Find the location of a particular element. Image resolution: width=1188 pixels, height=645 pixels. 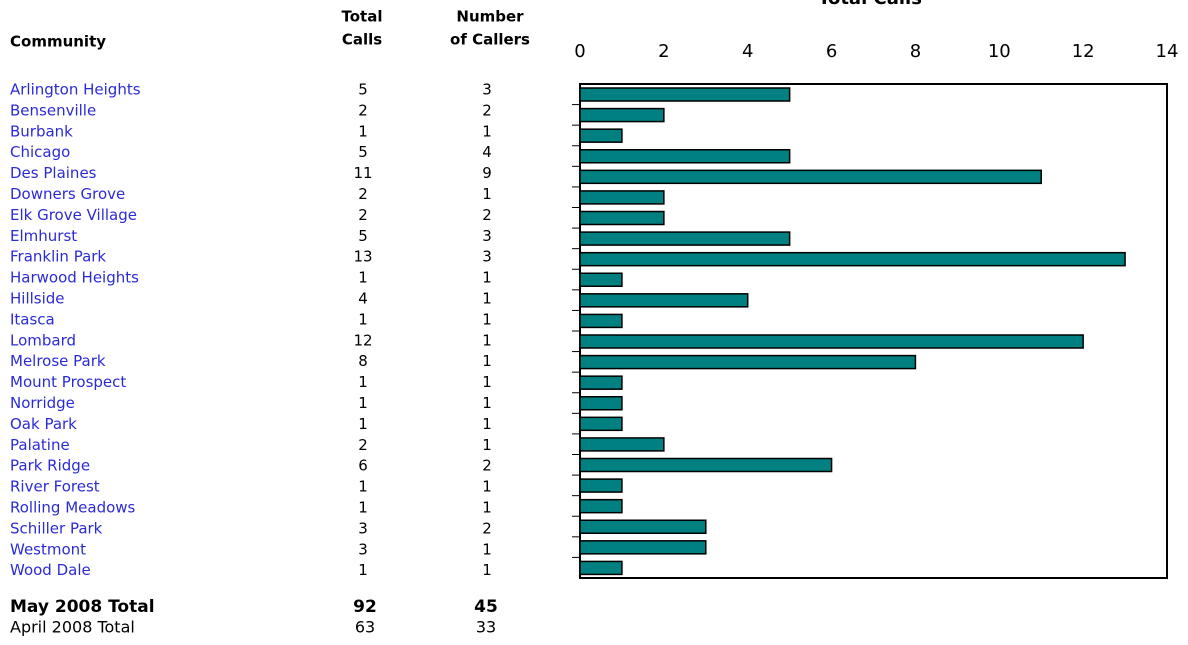

column-header: of Callers is located at coordinates (490, 40).